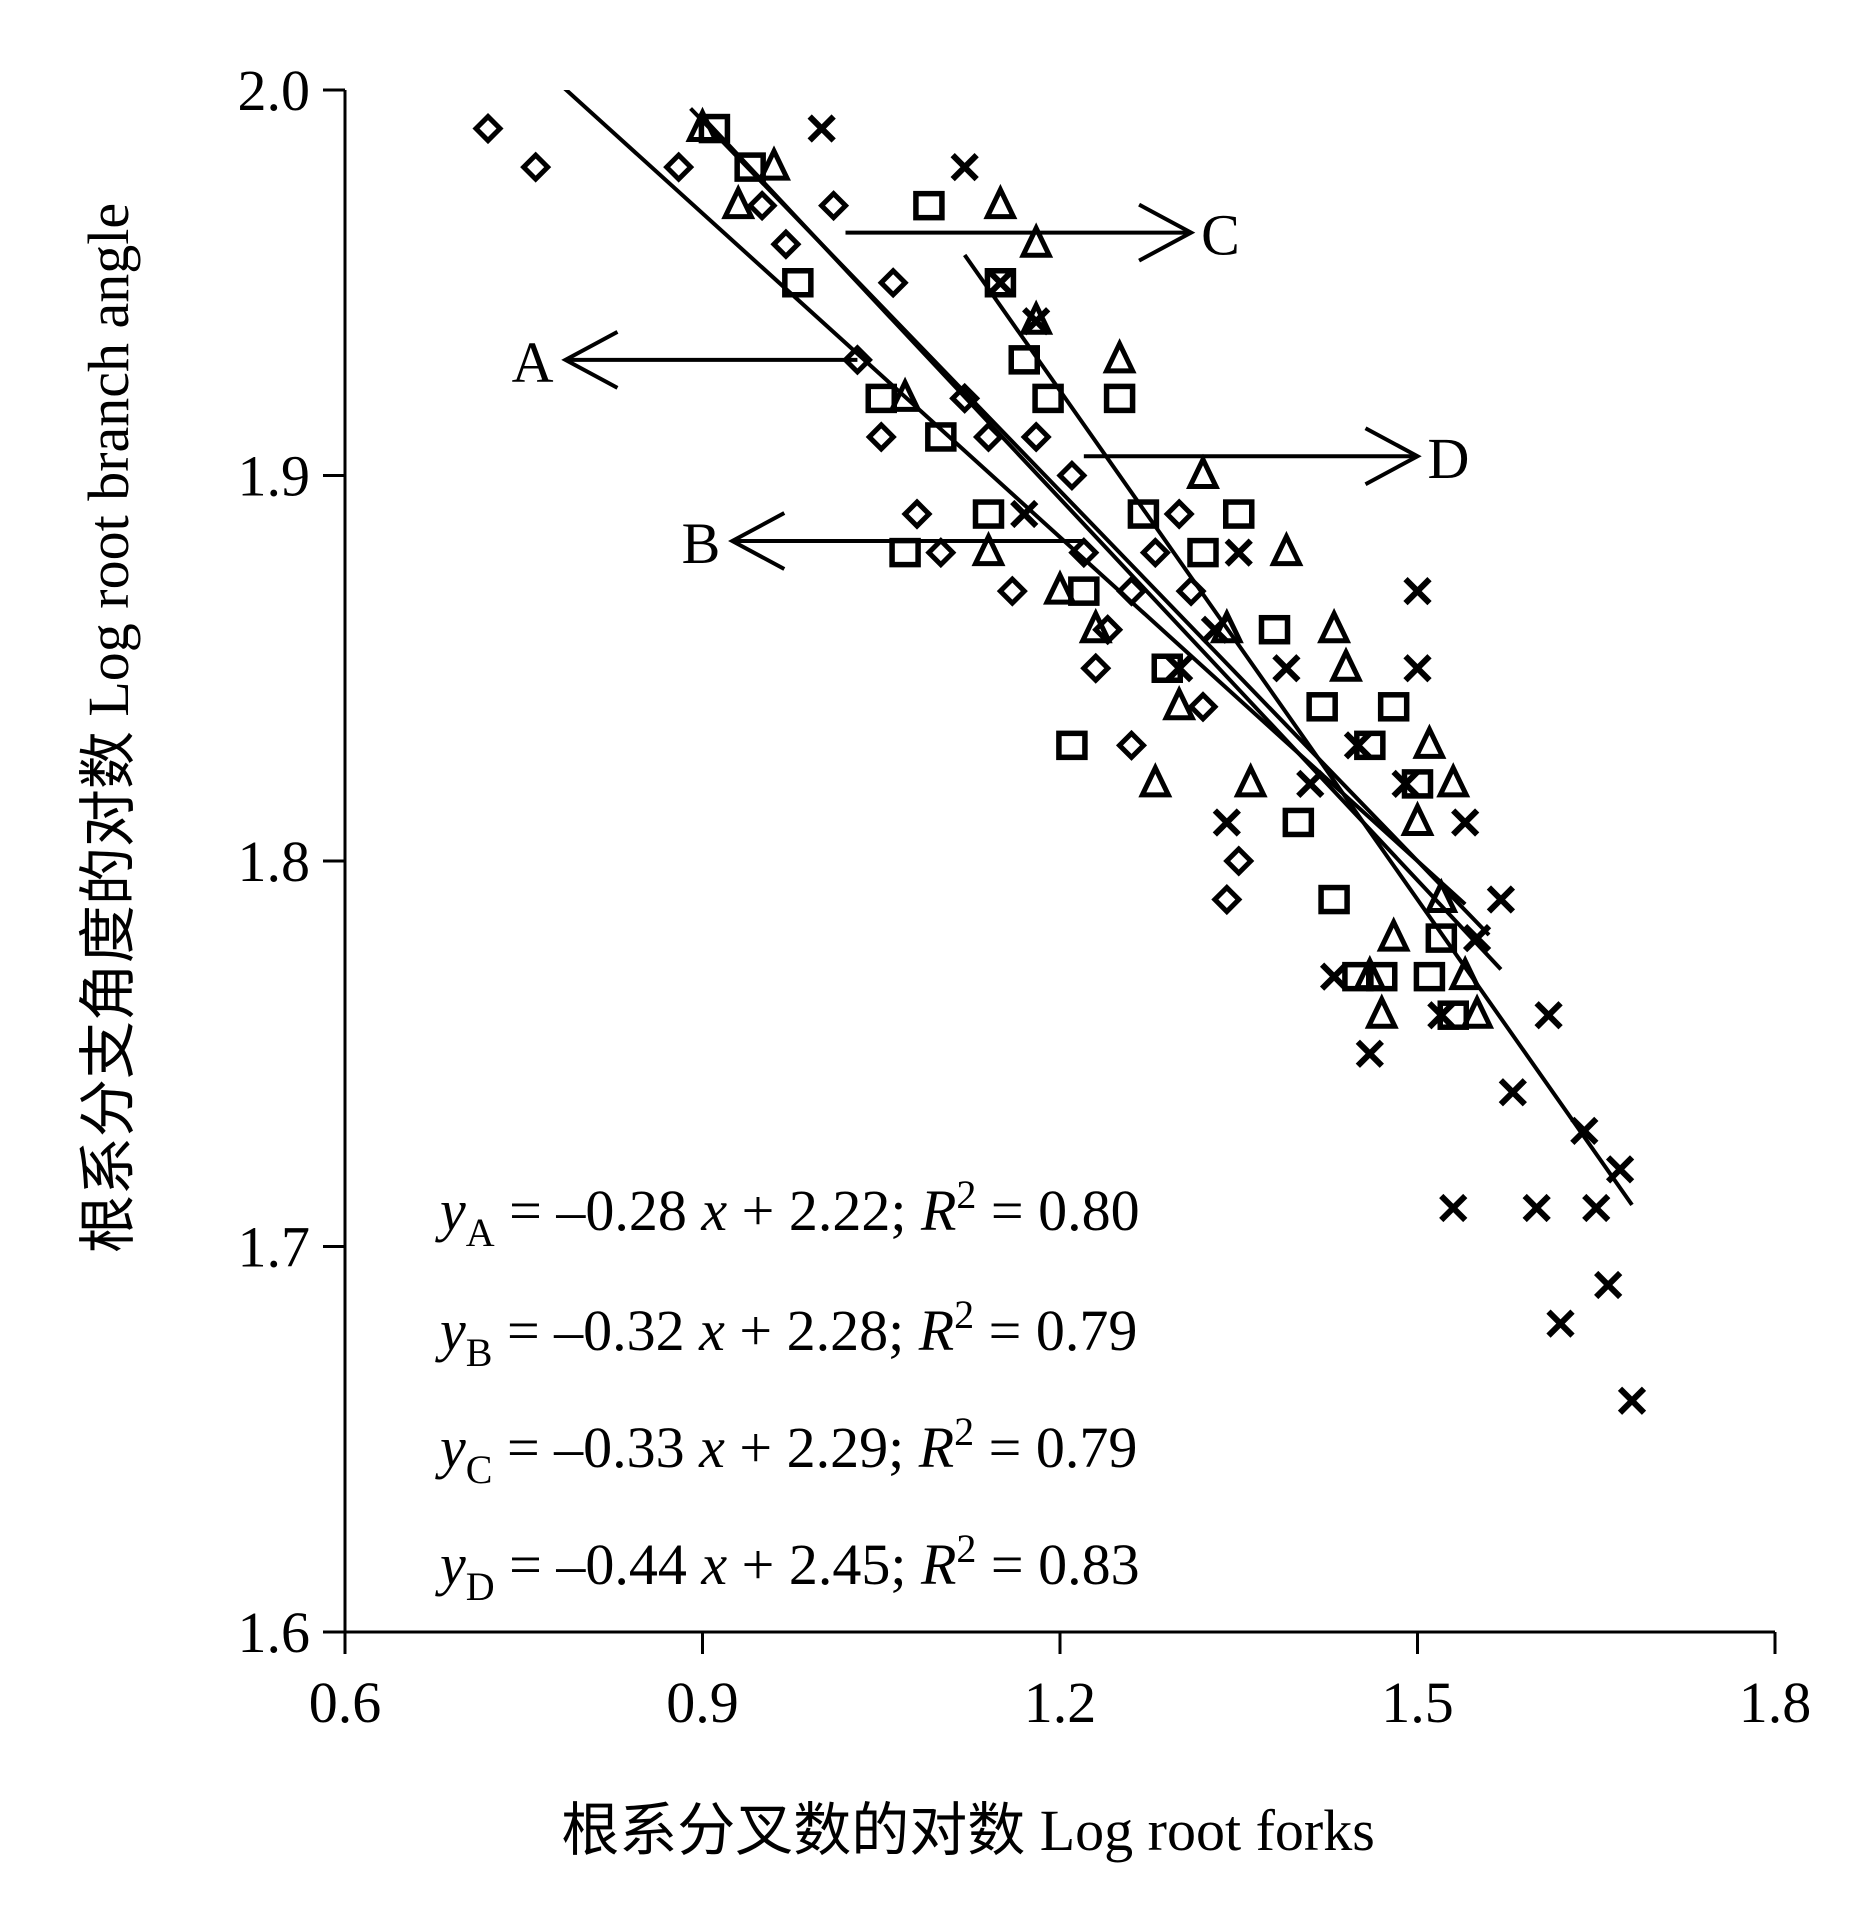  Describe the element at coordinates (1417, 1702) in the screenshot. I see `x-tick-label-3: 1.5` at that location.